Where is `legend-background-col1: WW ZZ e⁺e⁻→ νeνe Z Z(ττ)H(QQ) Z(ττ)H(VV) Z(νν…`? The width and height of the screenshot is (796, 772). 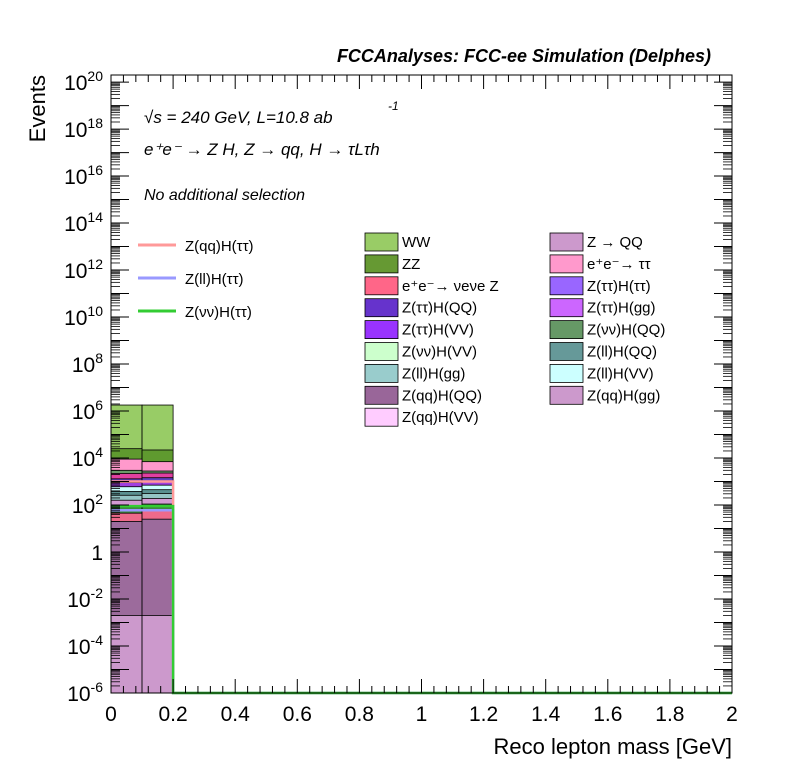
legend-background-col1: WW ZZ e⁺e⁻→ νeνe Z Z(ττ)H(QQ) Z(ττ)H(VV) Z(νν… is located at coordinates (431, 329).